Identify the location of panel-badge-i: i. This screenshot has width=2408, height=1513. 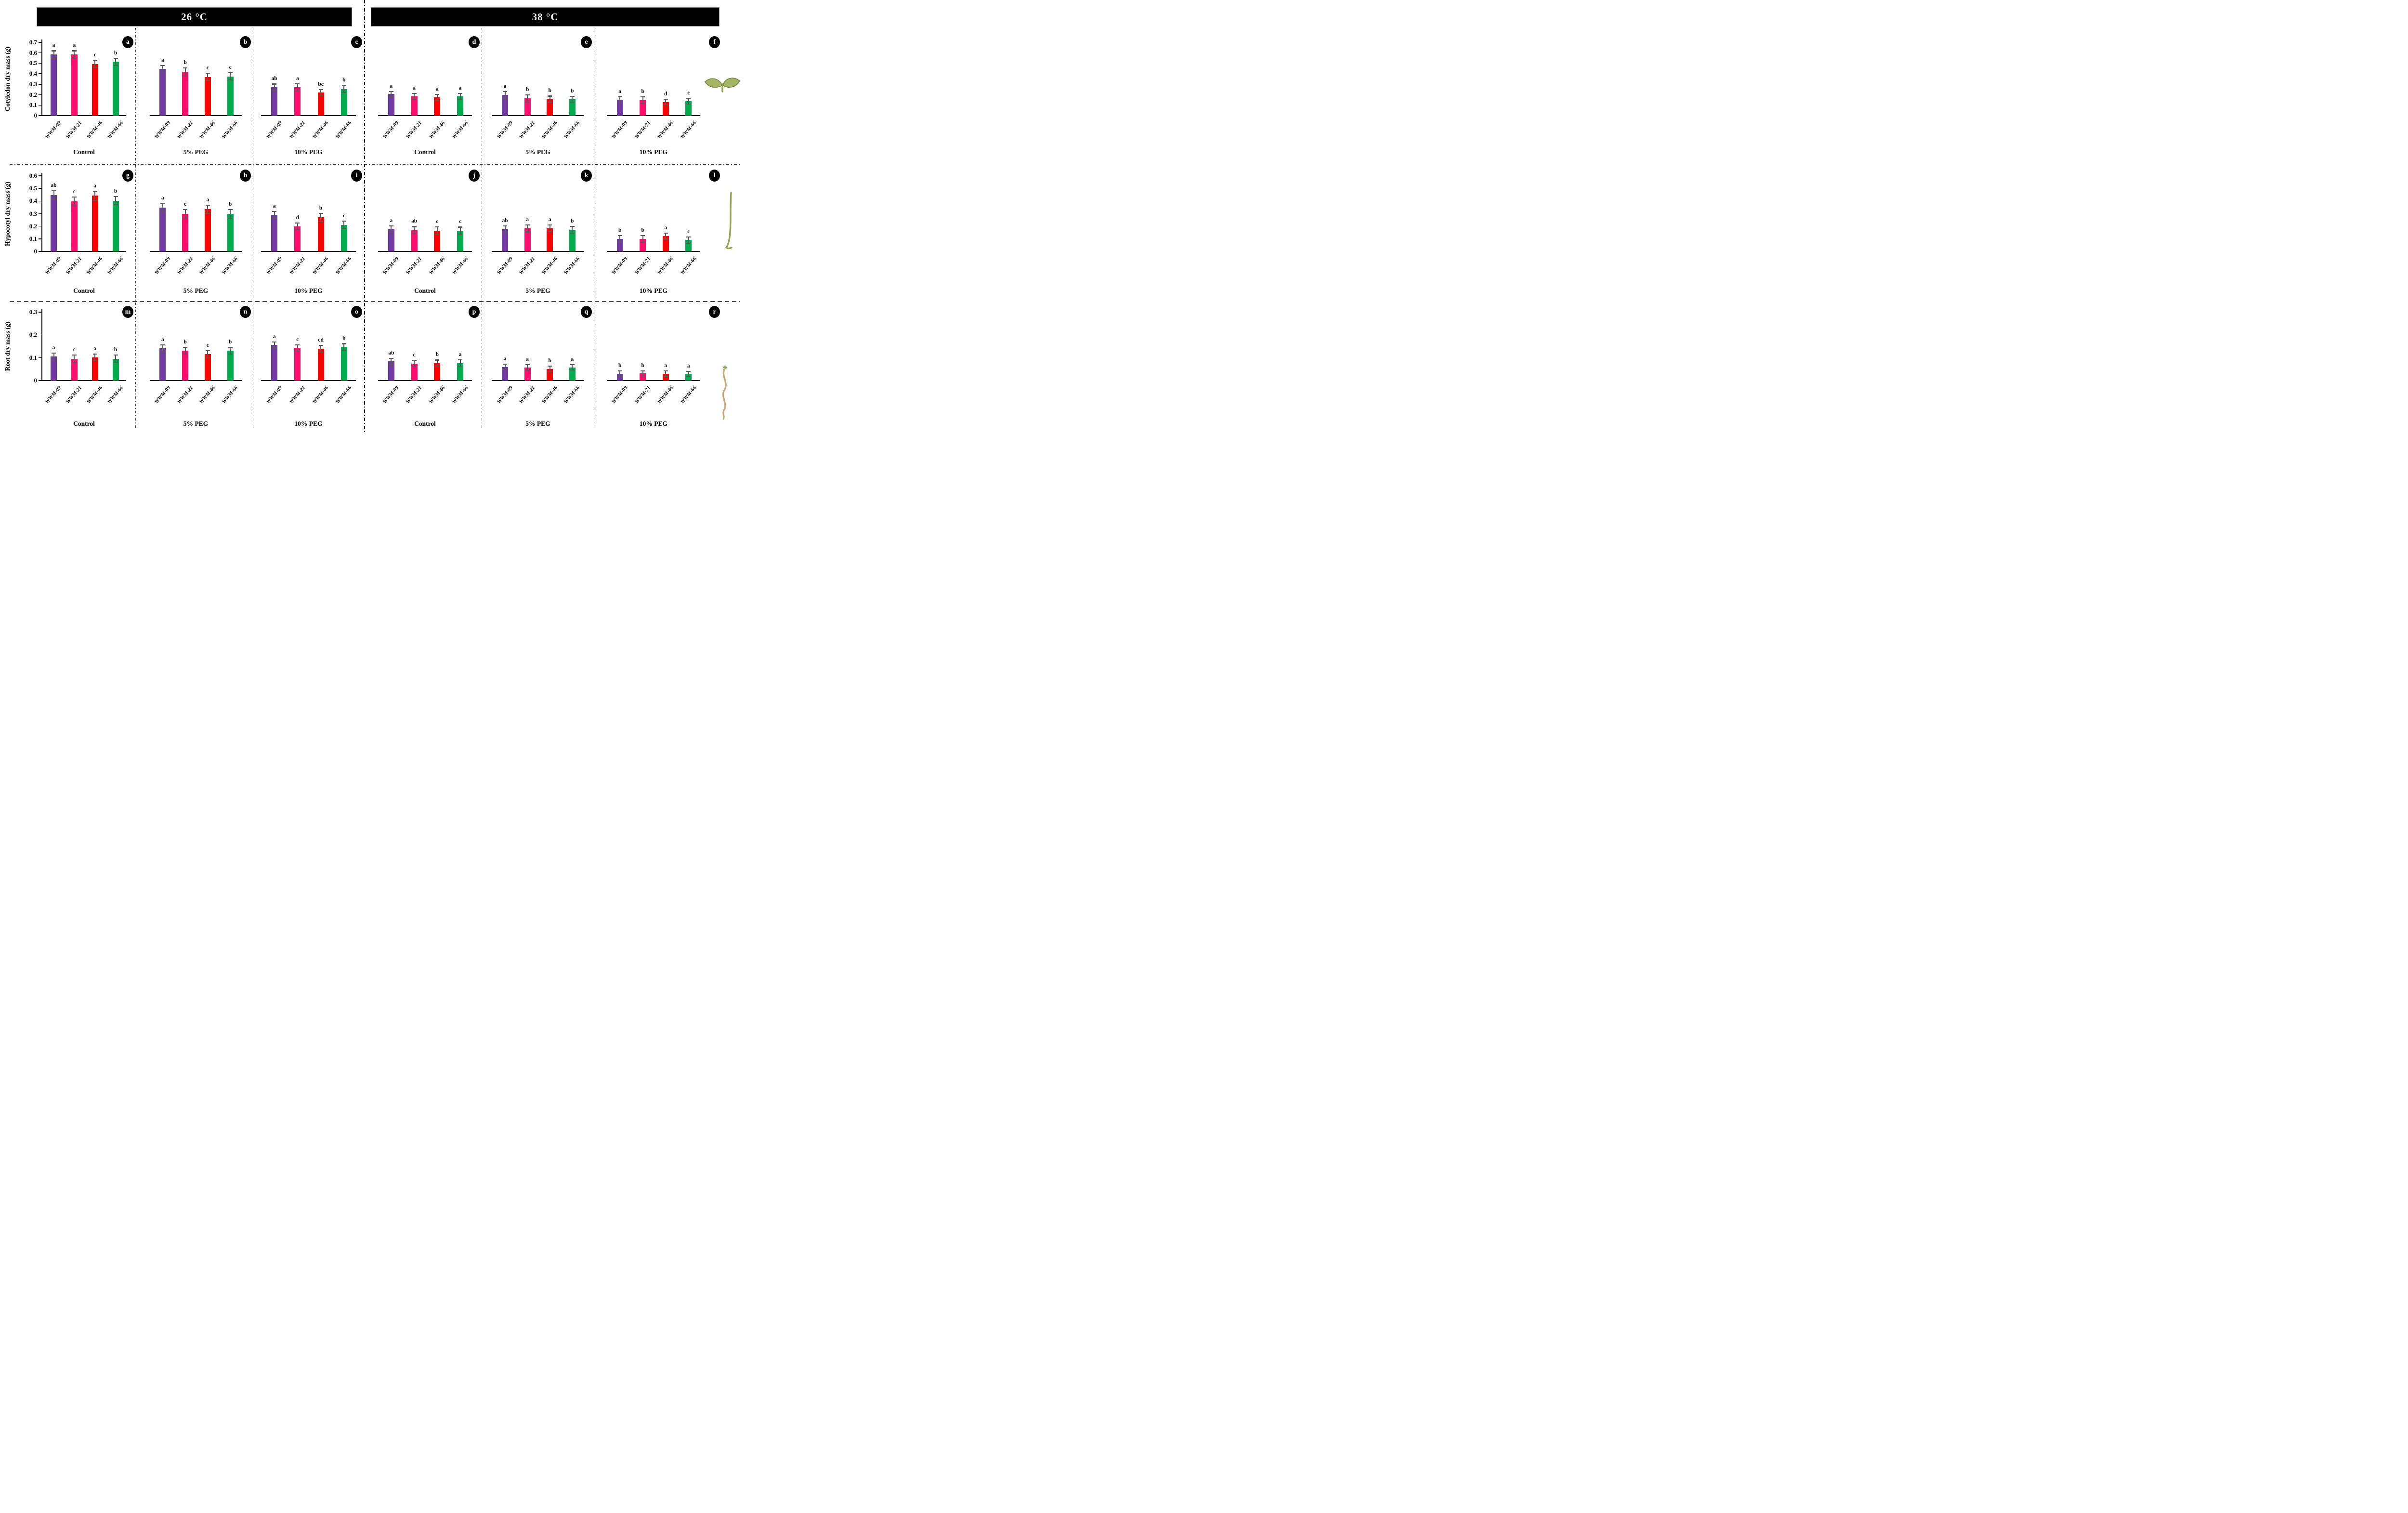
(356, 176).